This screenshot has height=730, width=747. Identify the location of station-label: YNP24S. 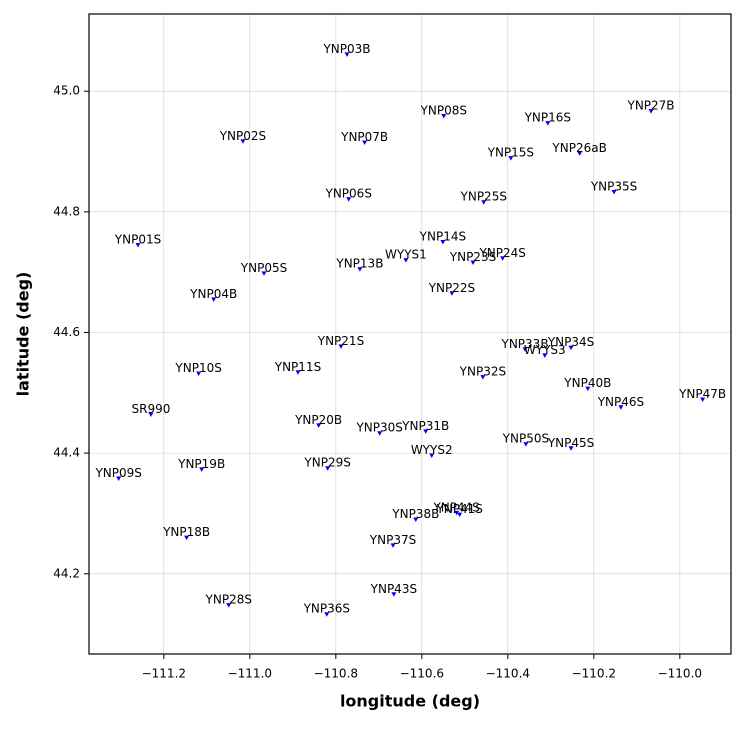
(501, 253).